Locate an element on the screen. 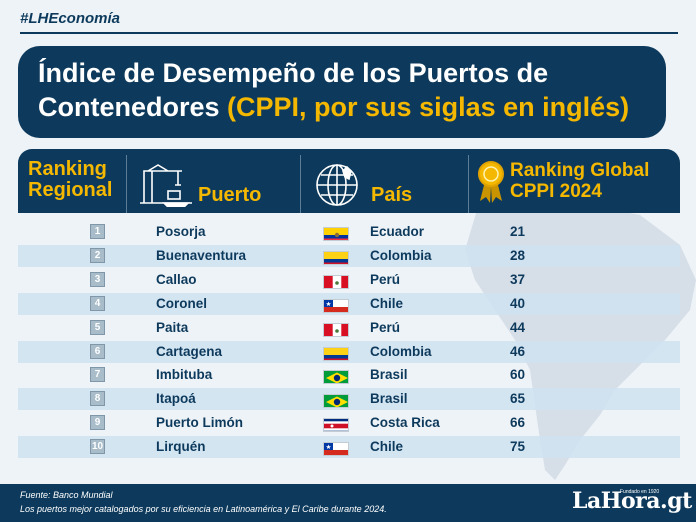  port-name: Cartagena is located at coordinates (189, 351).